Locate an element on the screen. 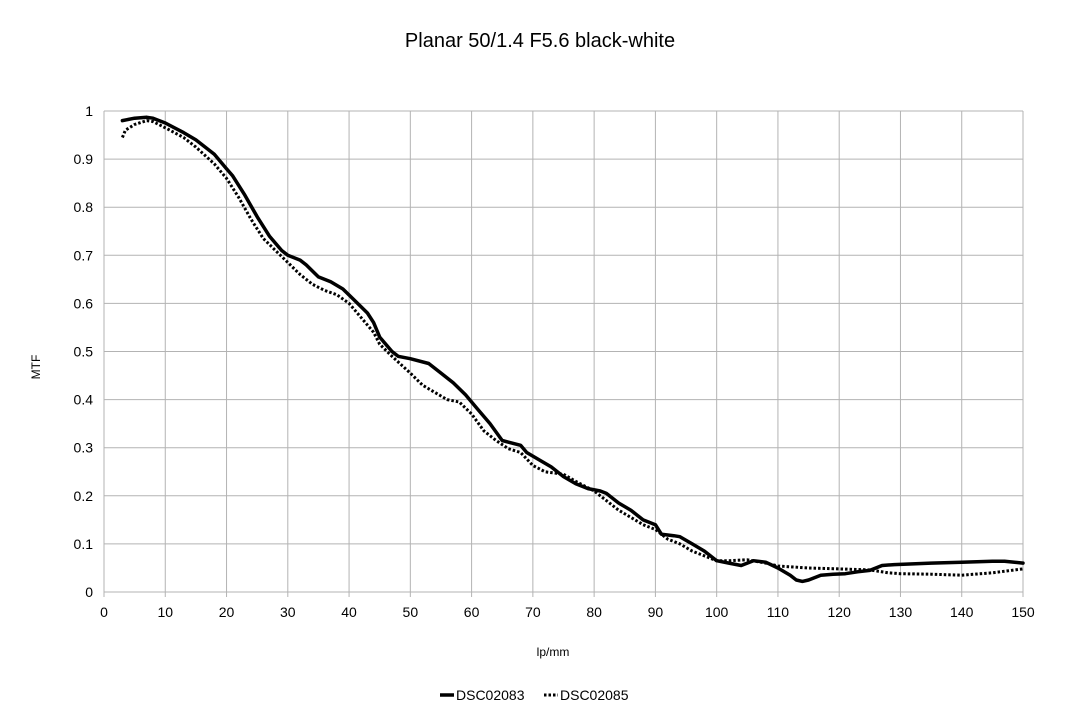 Image resolution: width=1081 pixels, height=721 pixels. x-tick-label: 90 is located at coordinates (656, 612).